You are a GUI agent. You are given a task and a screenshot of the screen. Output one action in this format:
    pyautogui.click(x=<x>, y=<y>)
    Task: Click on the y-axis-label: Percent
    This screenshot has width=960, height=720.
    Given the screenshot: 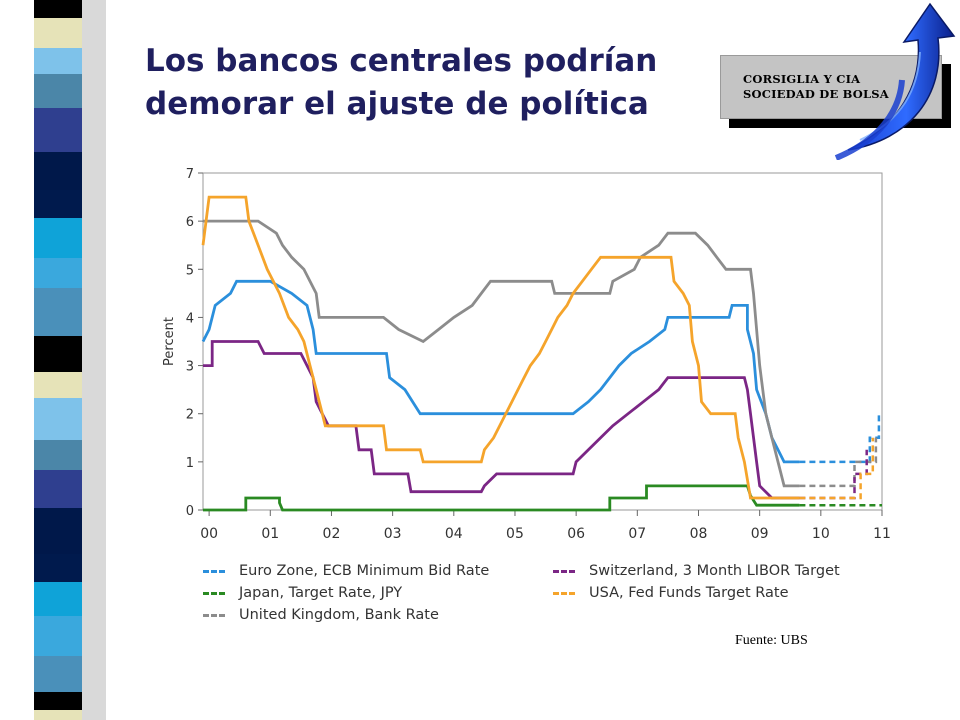 What is the action you would take?
    pyautogui.click(x=169, y=341)
    